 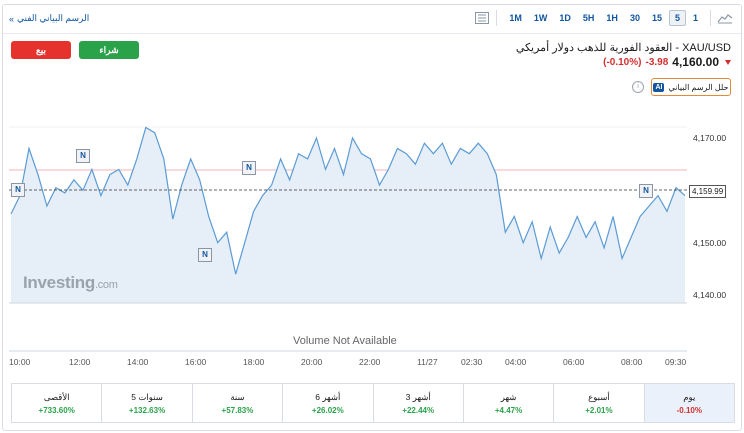 I want to click on x-tick-label: 06:00, so click(x=574, y=362).